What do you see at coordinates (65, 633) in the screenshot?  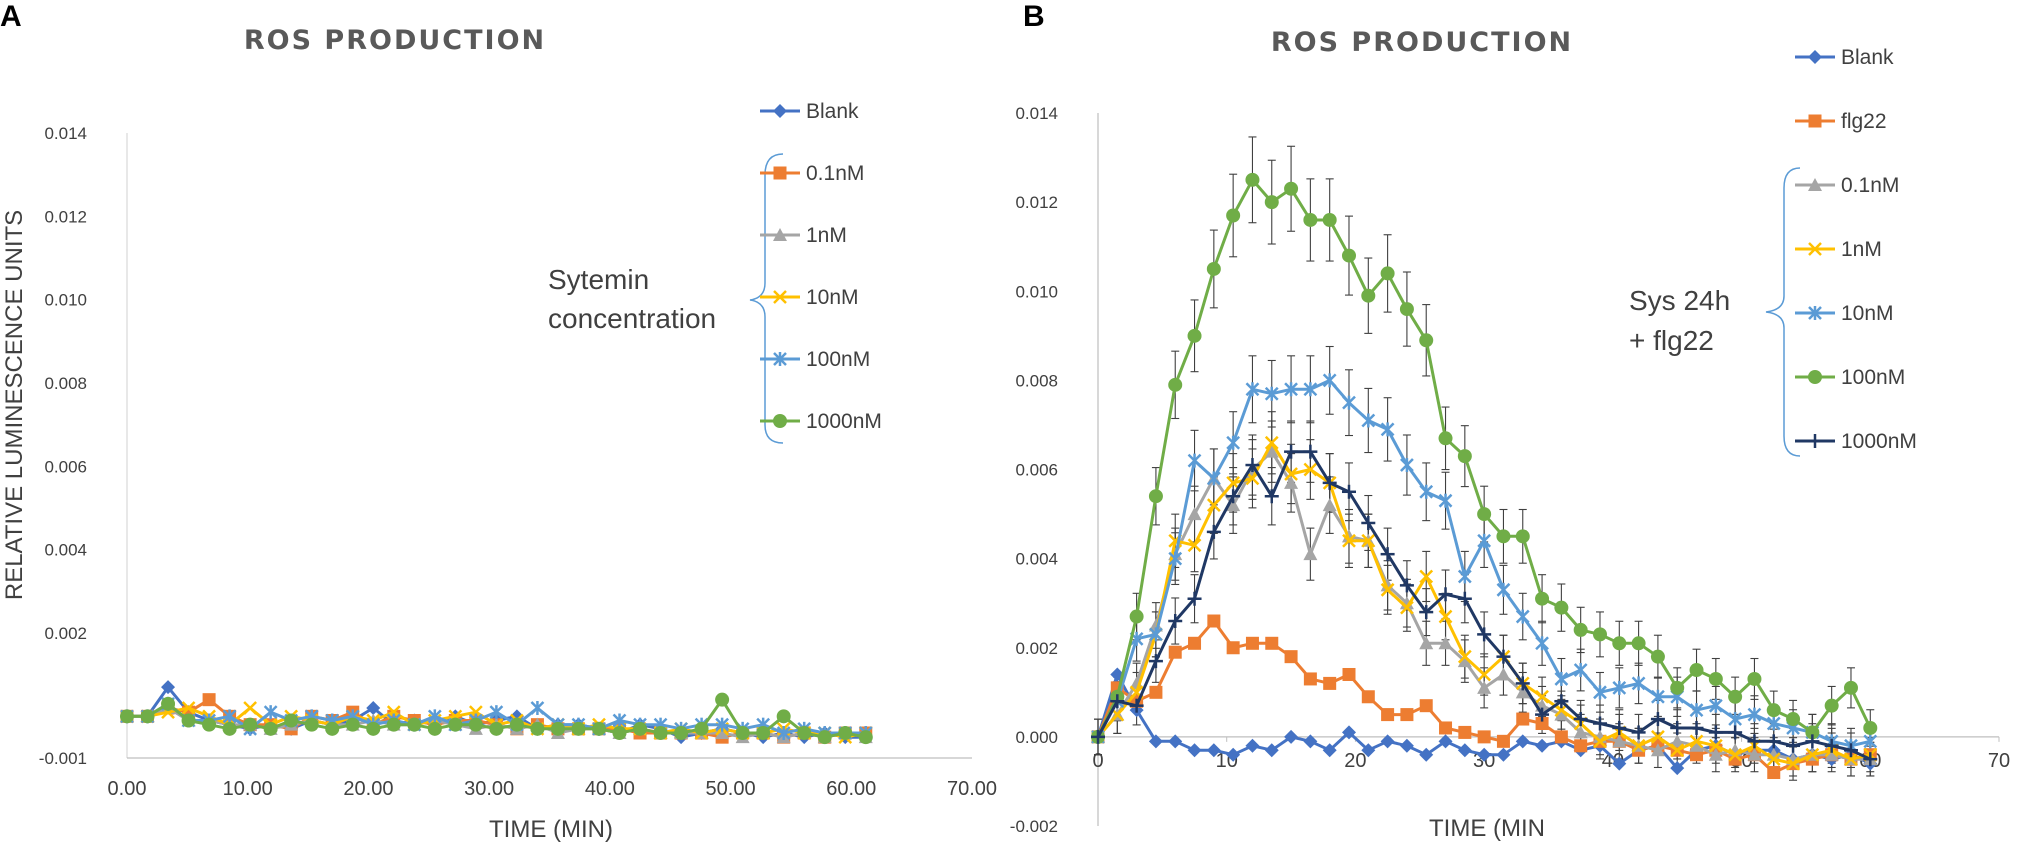 I see `panel-a-y-tick-label: 0.002` at bounding box center [65, 633].